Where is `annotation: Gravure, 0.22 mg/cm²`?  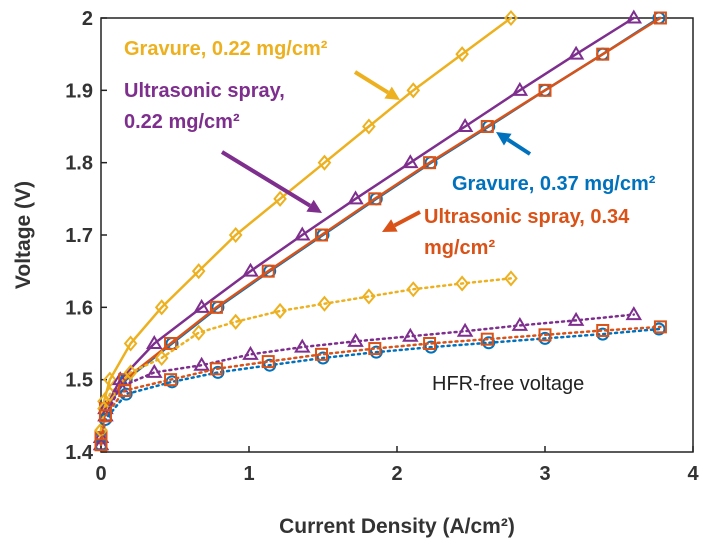 annotation: Gravure, 0.22 mg/cm² is located at coordinates (226, 49).